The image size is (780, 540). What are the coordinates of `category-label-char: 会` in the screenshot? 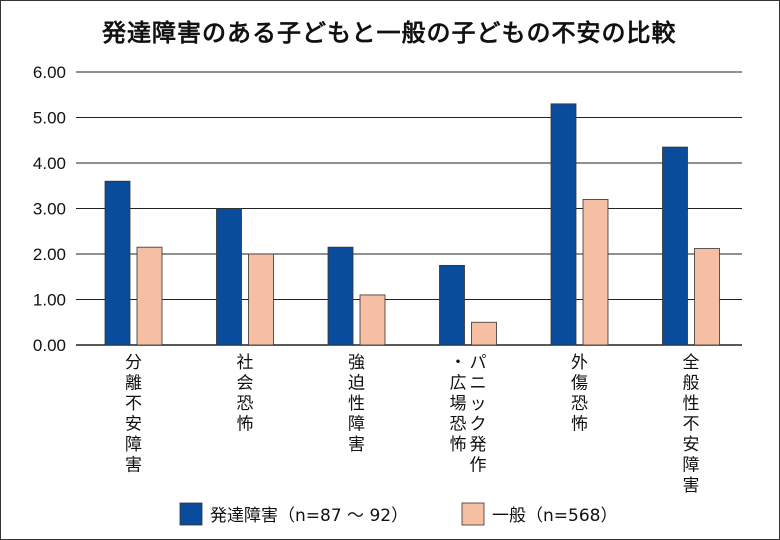 It's located at (245, 384).